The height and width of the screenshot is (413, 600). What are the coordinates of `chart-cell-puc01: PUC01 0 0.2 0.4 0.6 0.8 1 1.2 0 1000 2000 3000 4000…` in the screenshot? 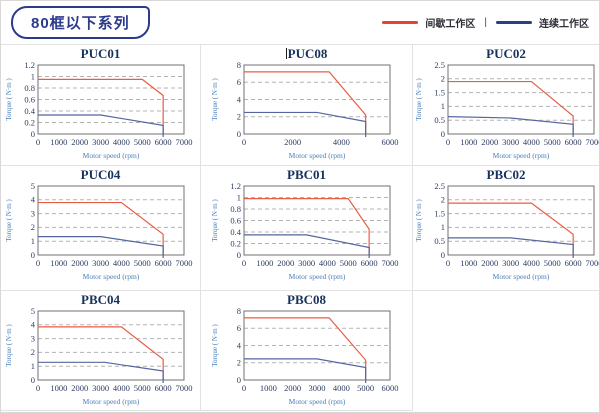 It's located at (101, 105).